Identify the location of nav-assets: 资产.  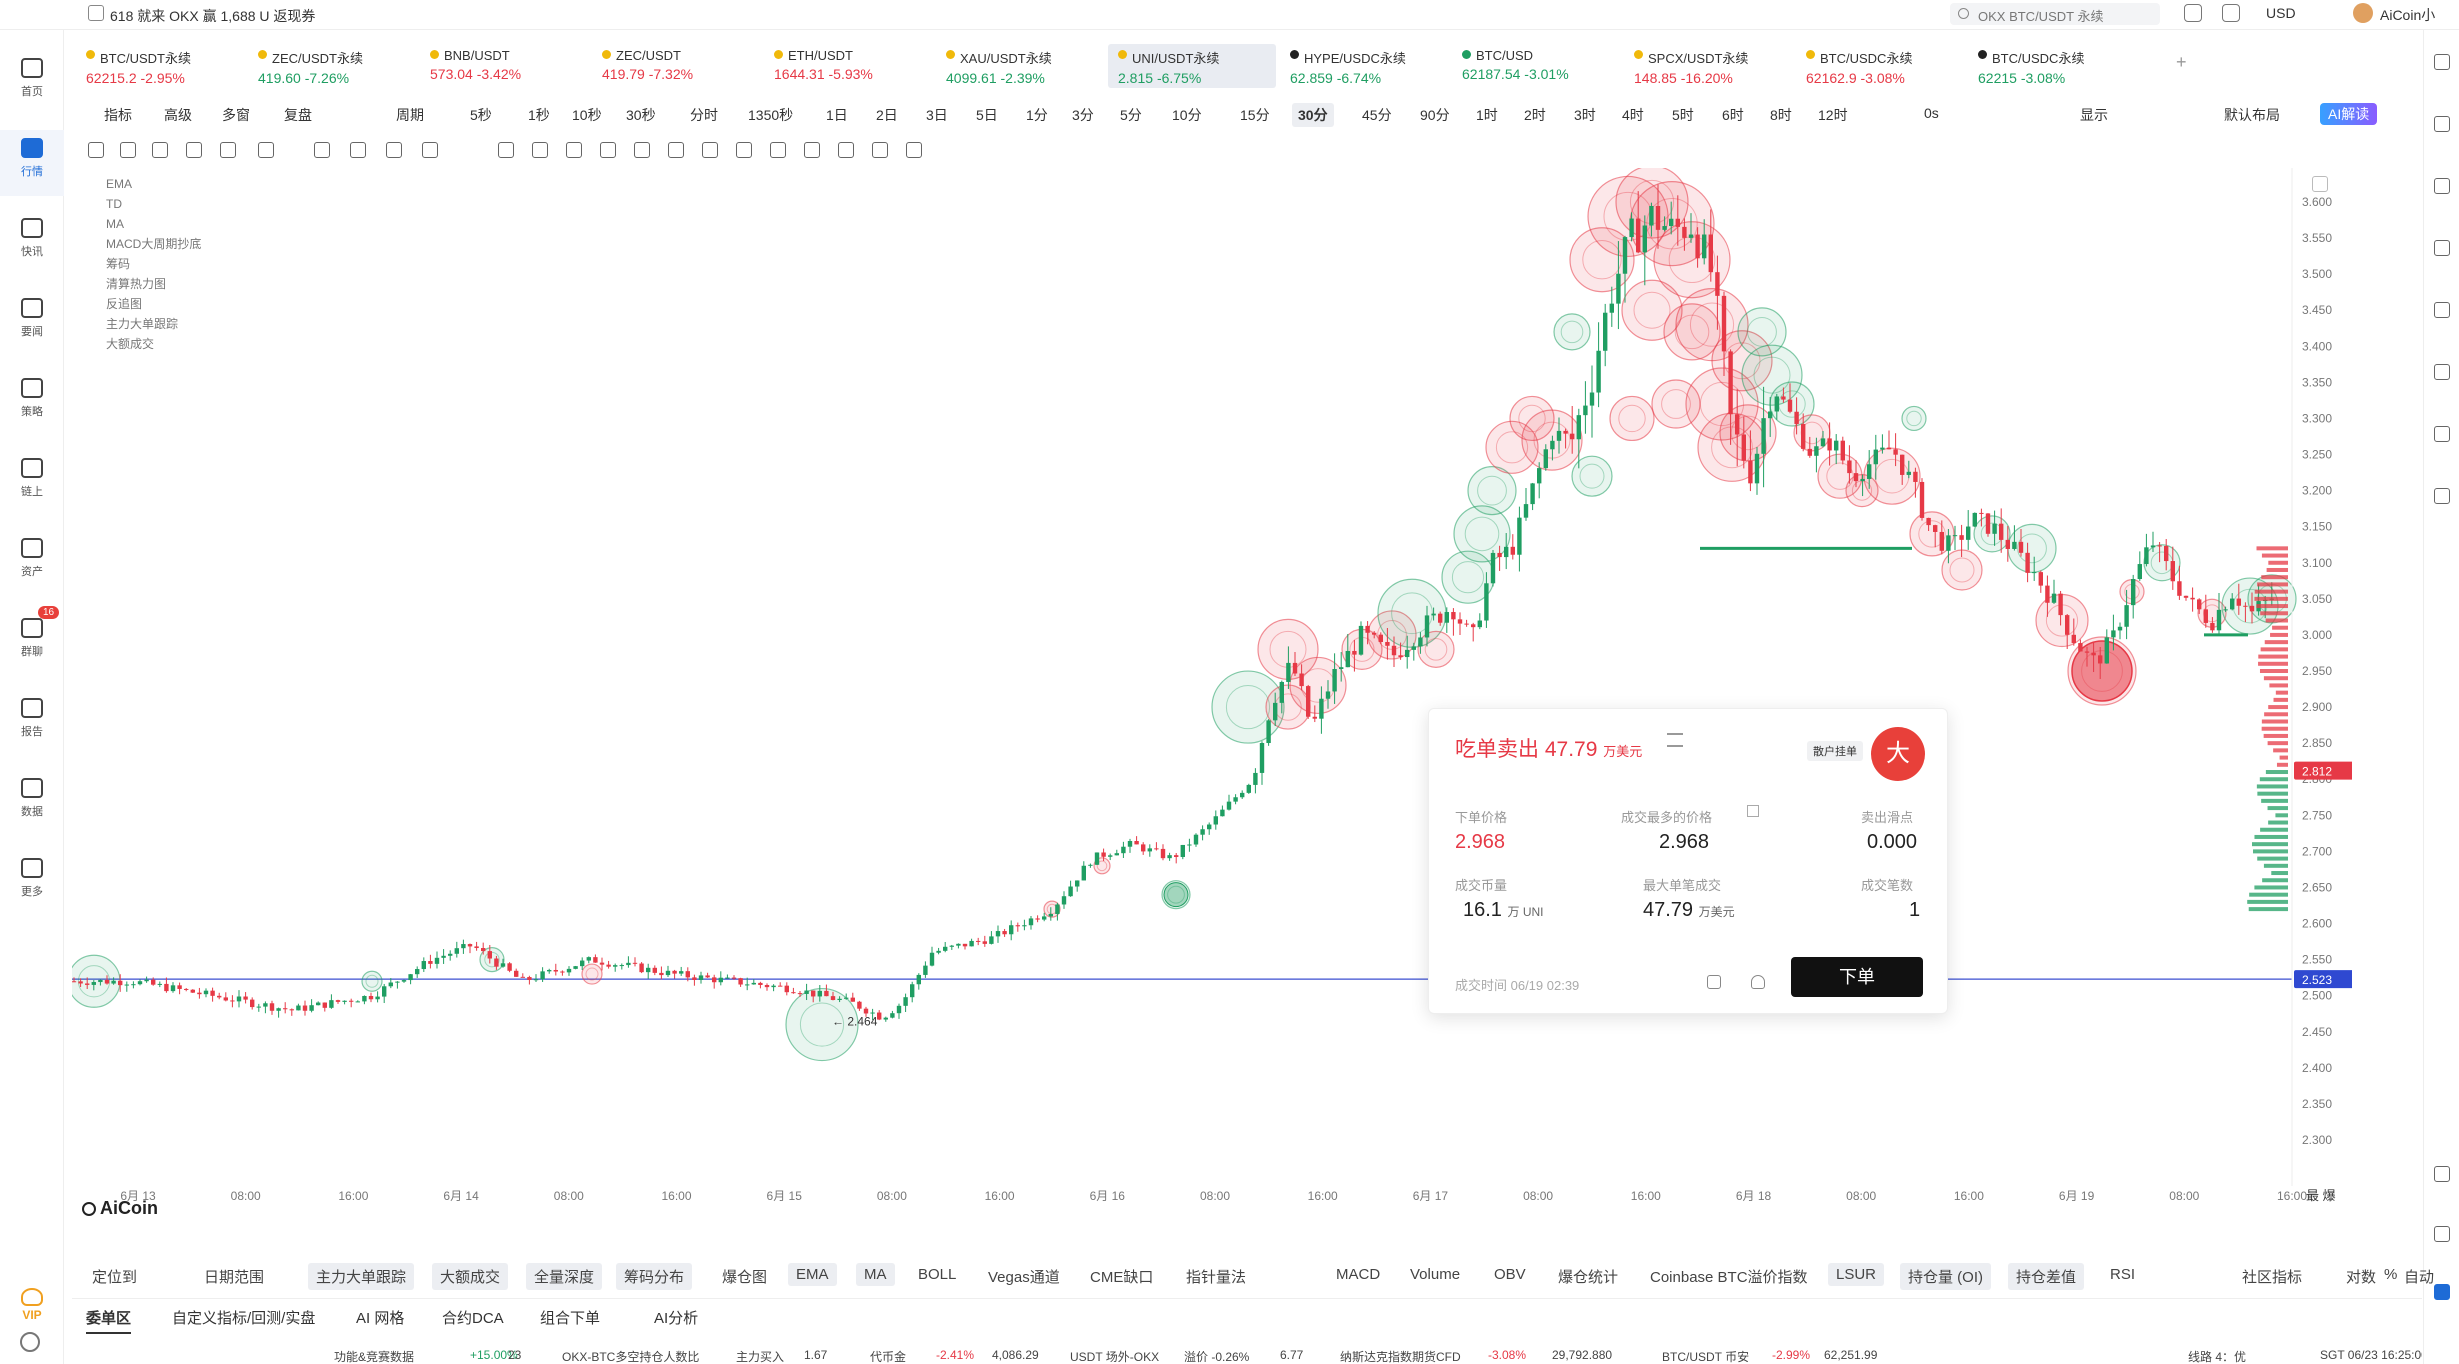
(32, 563).